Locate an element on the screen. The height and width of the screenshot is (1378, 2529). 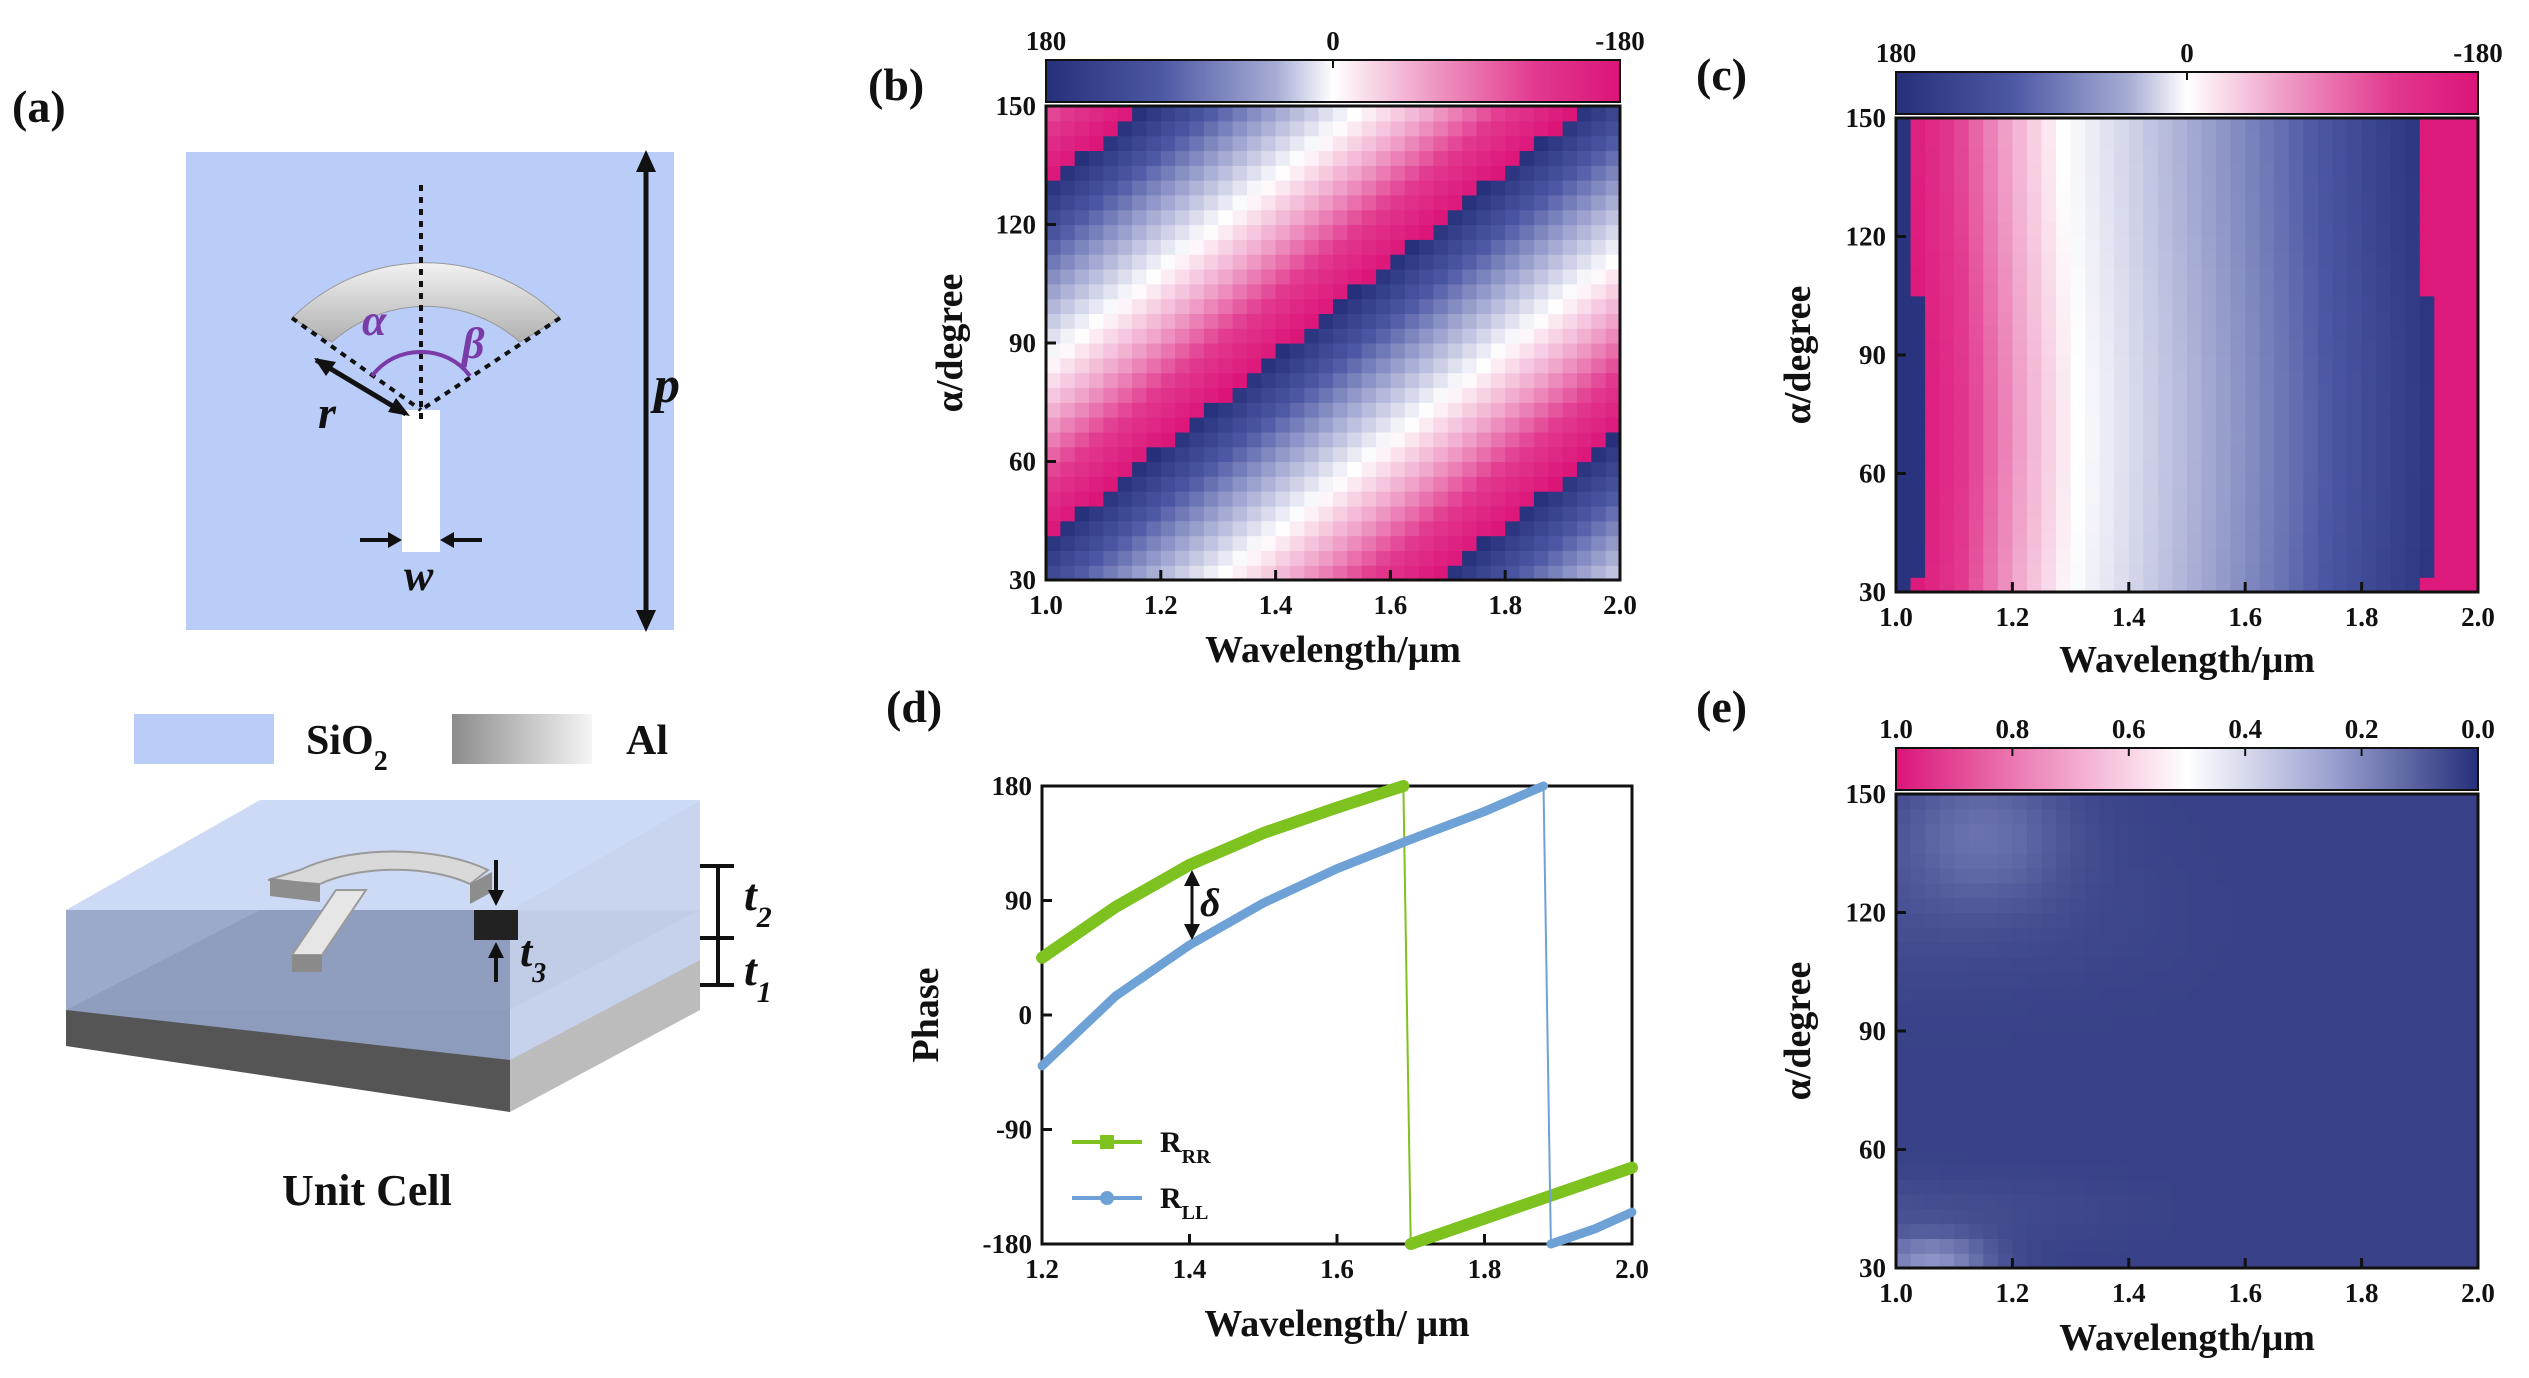
x-tick-label: 1.4 is located at coordinates (2129, 1293).